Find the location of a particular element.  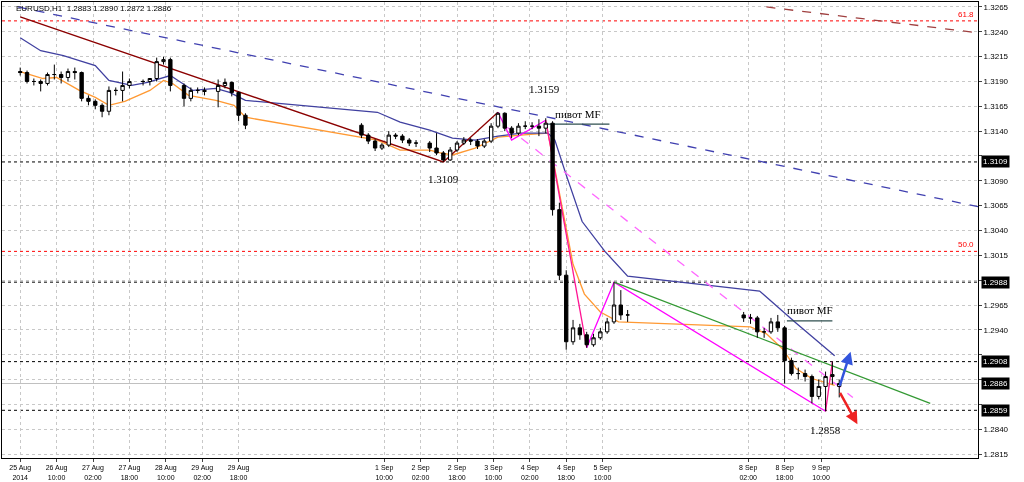

annotation: 1.2858 is located at coordinates (825, 430).